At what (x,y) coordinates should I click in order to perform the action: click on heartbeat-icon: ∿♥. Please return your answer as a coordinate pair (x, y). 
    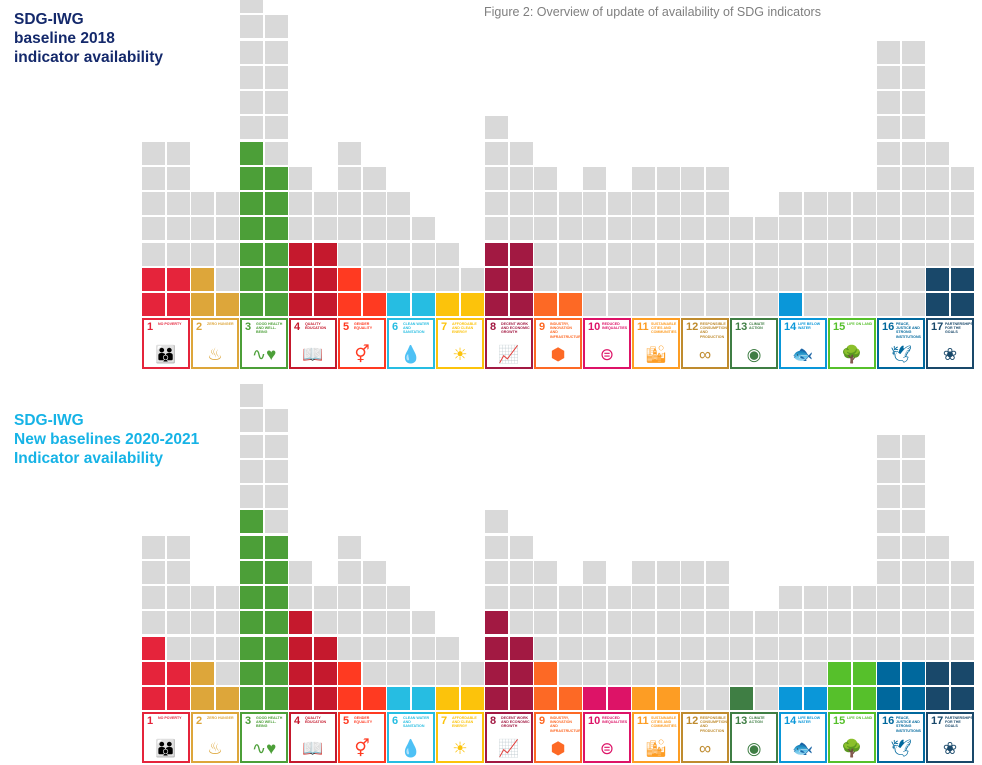
    Looking at the image, I should click on (264, 354).